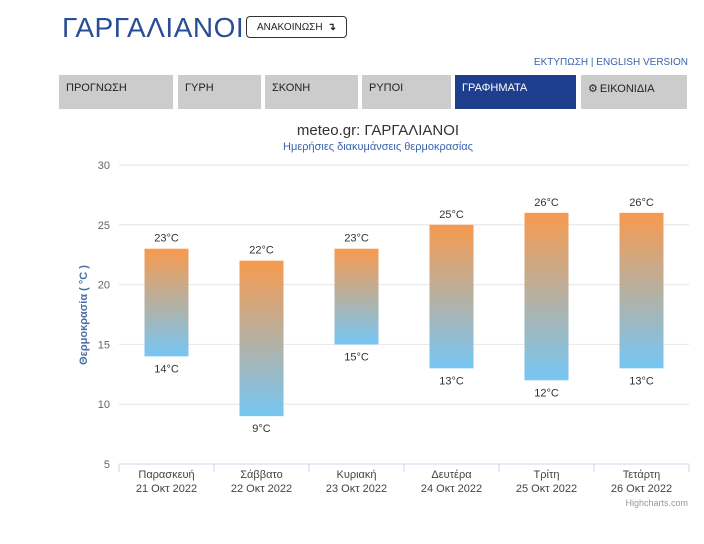 The height and width of the screenshot is (544, 704). What do you see at coordinates (107, 465) in the screenshot?
I see `y-tick-label: 5` at bounding box center [107, 465].